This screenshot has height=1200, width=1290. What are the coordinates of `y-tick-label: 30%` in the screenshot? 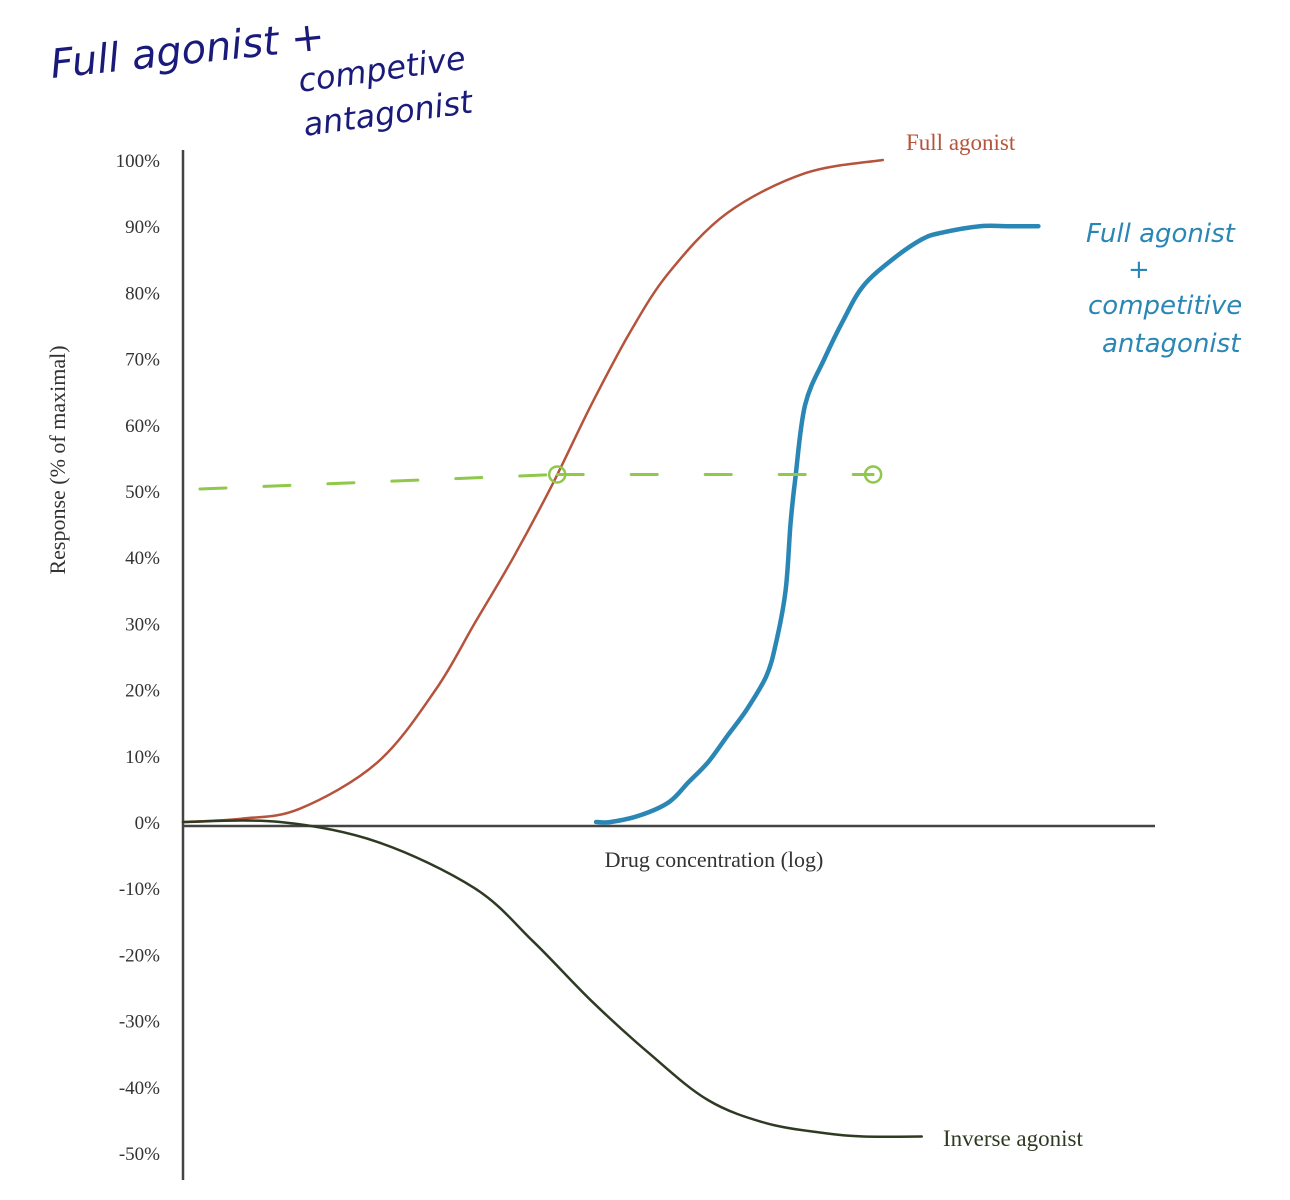 It's located at (142, 624).